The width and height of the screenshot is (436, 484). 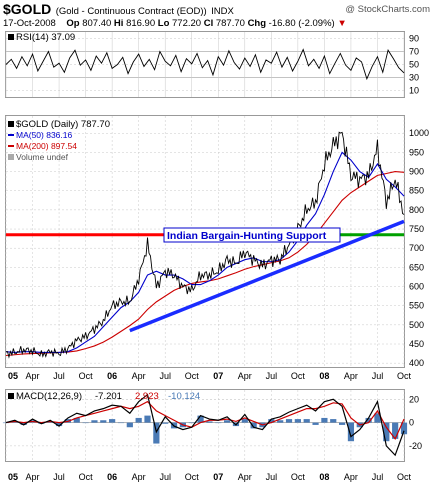 What do you see at coordinates (414, 65) in the screenshot?
I see `rsi-tick-label: 50` at bounding box center [414, 65].